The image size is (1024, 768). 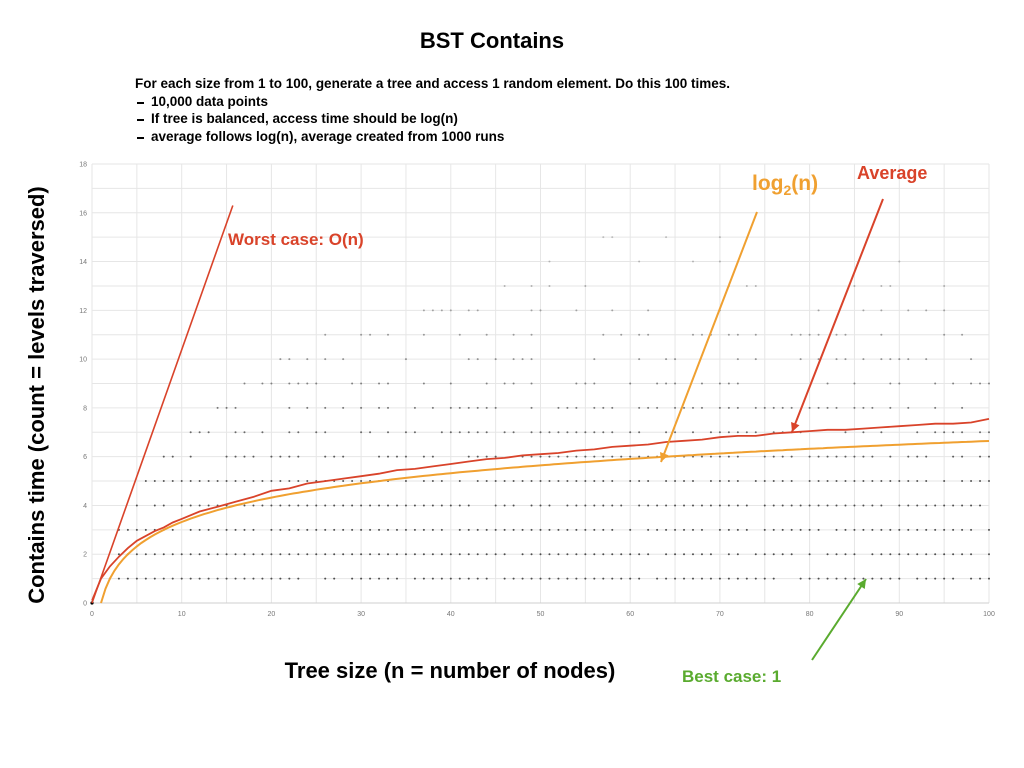 I want to click on x-tick-label: 90, so click(x=899, y=614).